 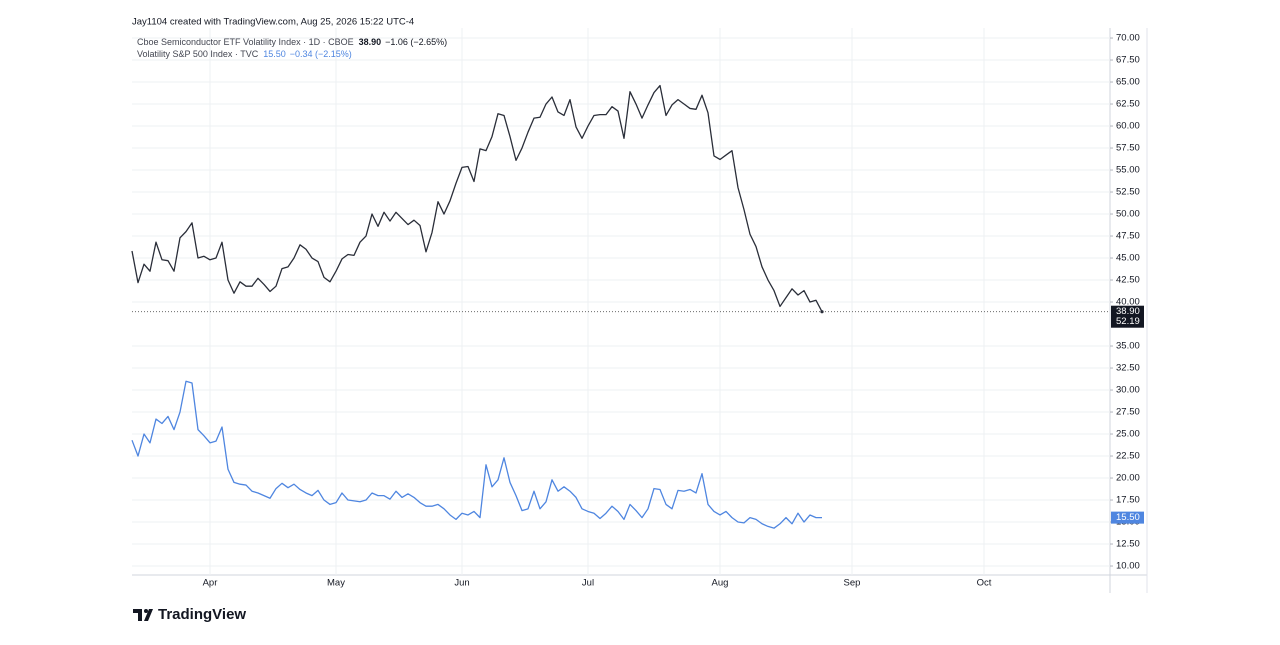 I want to click on y-tick-label: 17.50, so click(x=1128, y=500).